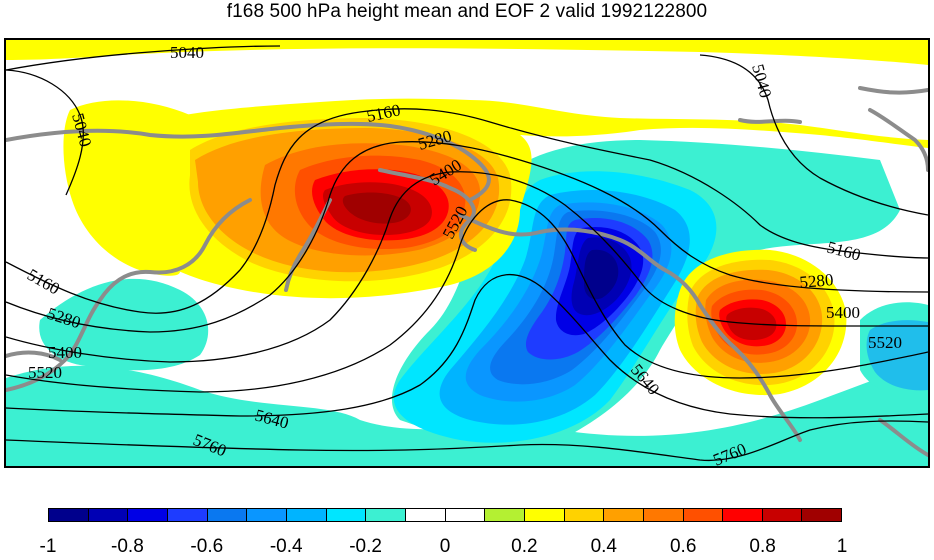 The height and width of the screenshot is (560, 934). Describe the element at coordinates (248, 161) in the screenshot. I see `coastline-north` at that location.